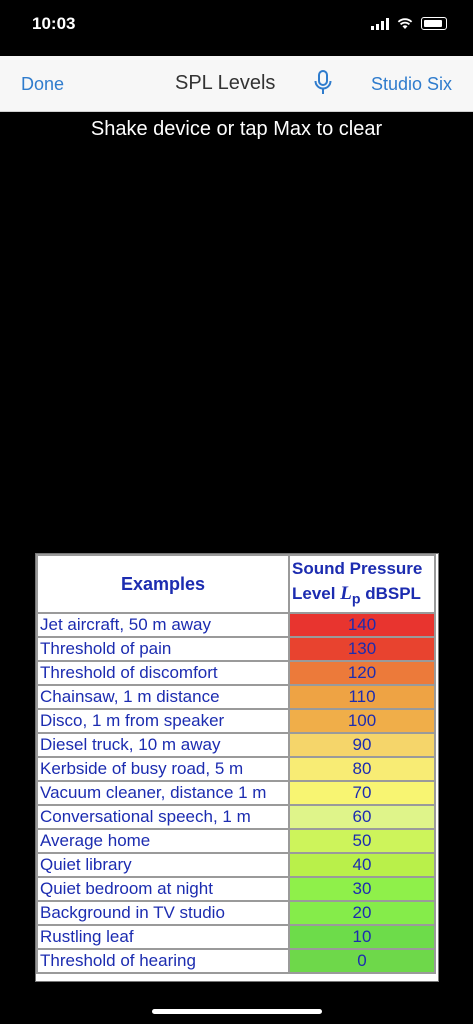 The height and width of the screenshot is (1024, 473). What do you see at coordinates (225, 83) in the screenshot?
I see `page-title: SPL Levels` at bounding box center [225, 83].